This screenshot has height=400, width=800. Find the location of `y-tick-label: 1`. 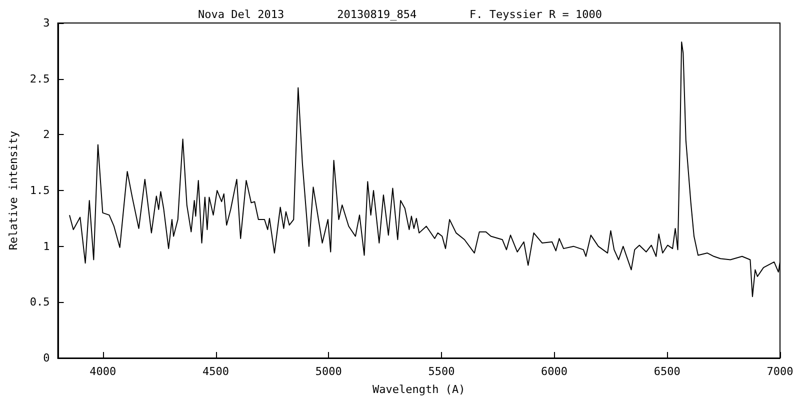

y-tick-label: 1 is located at coordinates (46, 246).